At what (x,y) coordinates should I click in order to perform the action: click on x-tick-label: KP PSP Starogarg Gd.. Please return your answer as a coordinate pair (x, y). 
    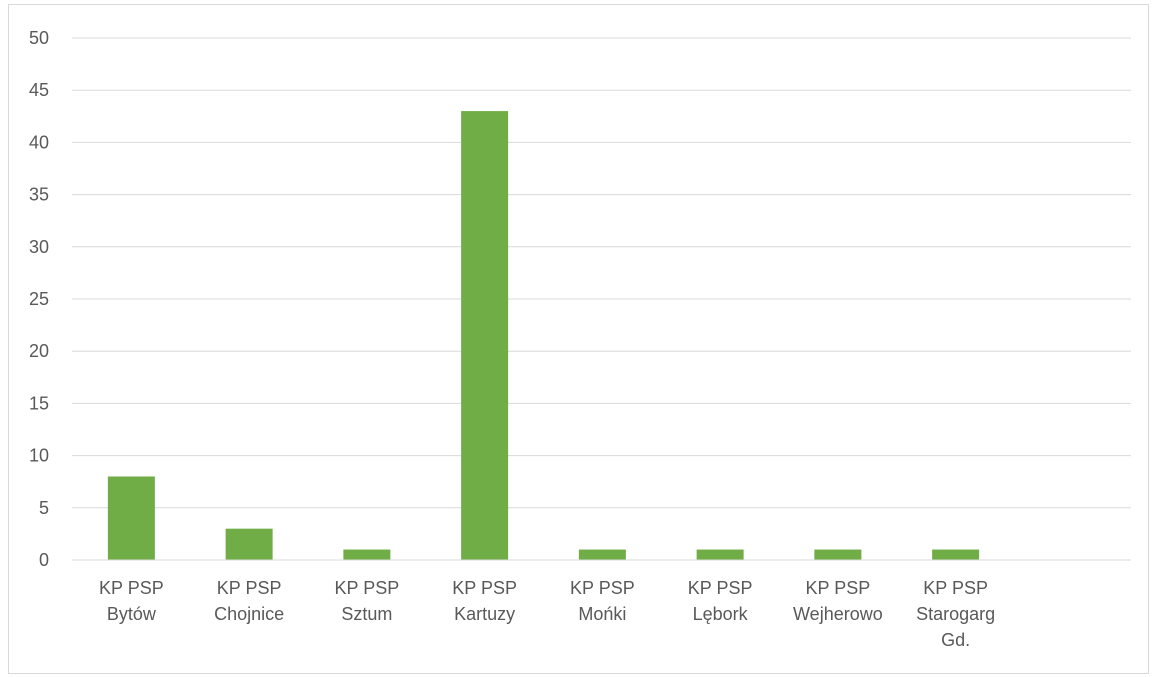
    Looking at the image, I should click on (955, 614).